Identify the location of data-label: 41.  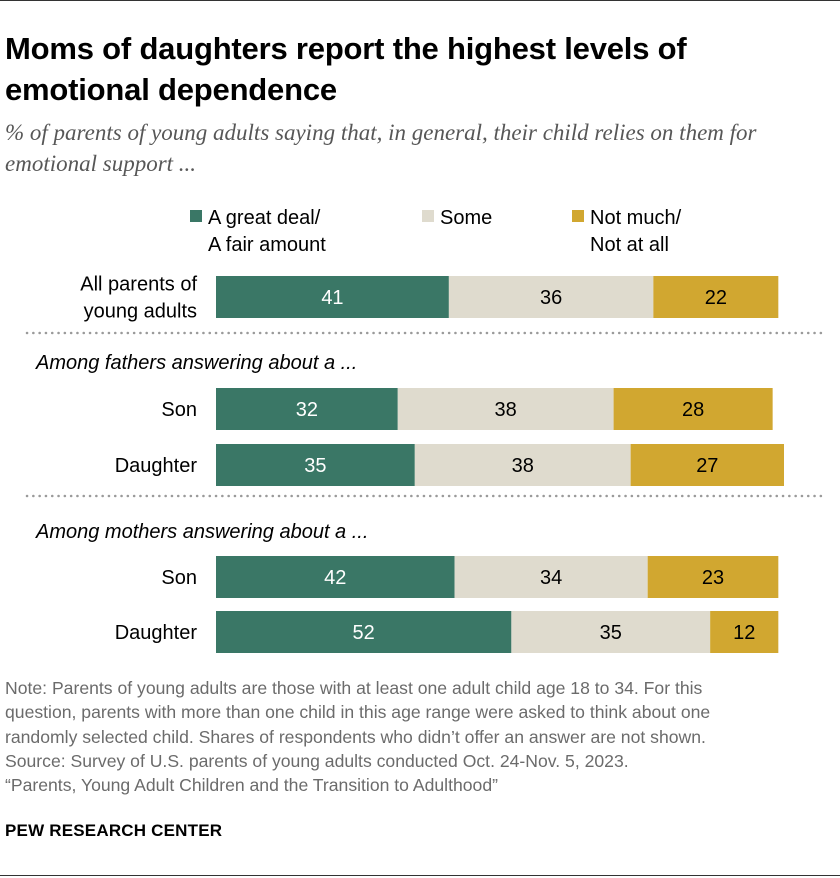
(332, 298).